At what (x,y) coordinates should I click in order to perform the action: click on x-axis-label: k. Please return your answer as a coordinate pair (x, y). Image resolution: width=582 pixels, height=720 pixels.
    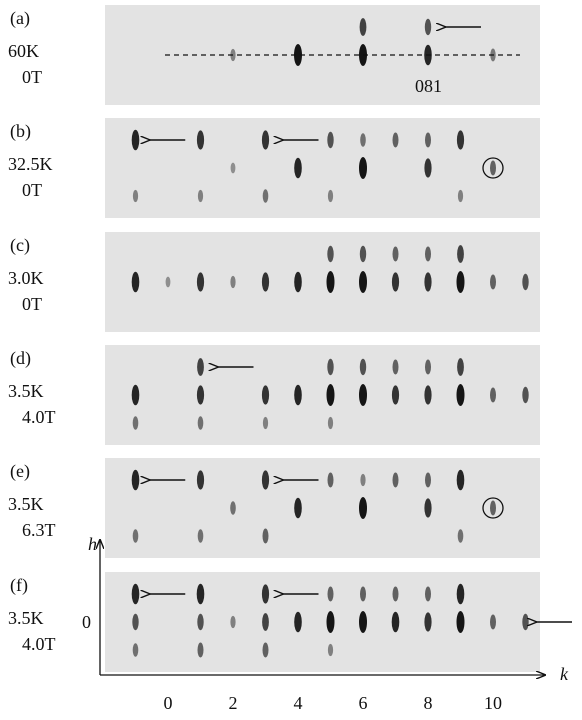
    Looking at the image, I should click on (564, 674).